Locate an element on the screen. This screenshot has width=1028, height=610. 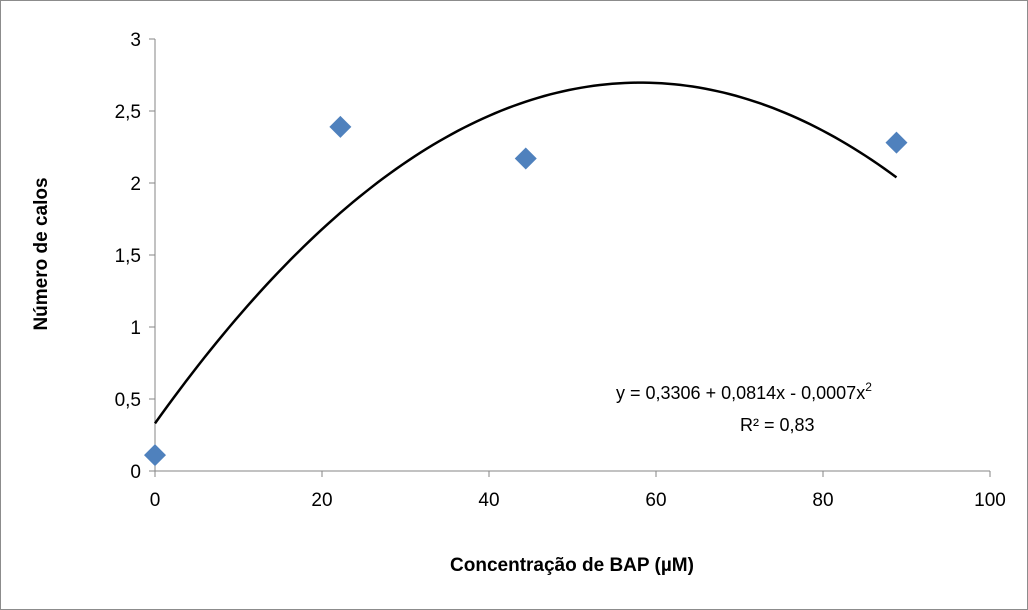
y-tick-label: 0 is located at coordinates (135, 472).